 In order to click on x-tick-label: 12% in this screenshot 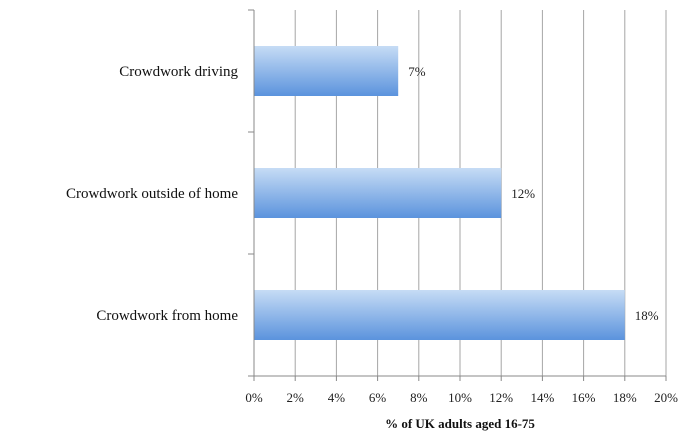, I will do `click(501, 397)`.